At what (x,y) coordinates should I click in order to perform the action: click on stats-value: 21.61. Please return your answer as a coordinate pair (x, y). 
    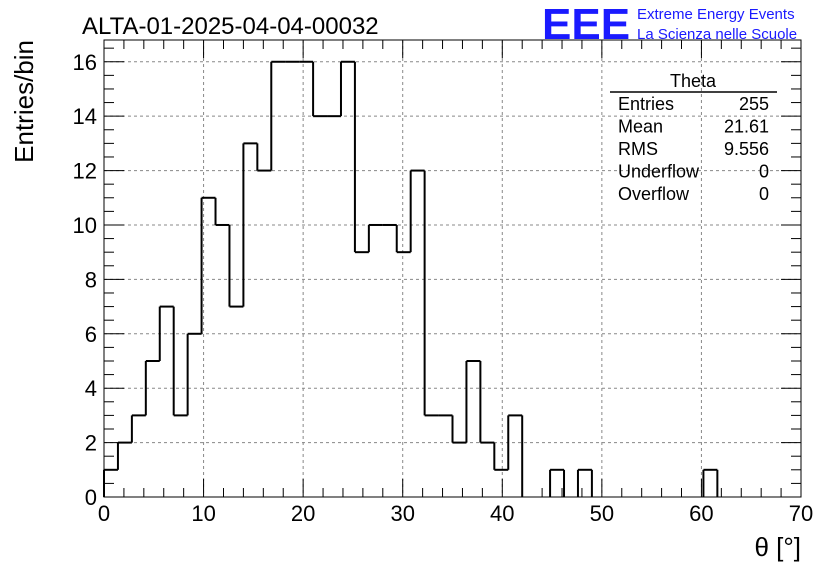
    Looking at the image, I should click on (746, 127).